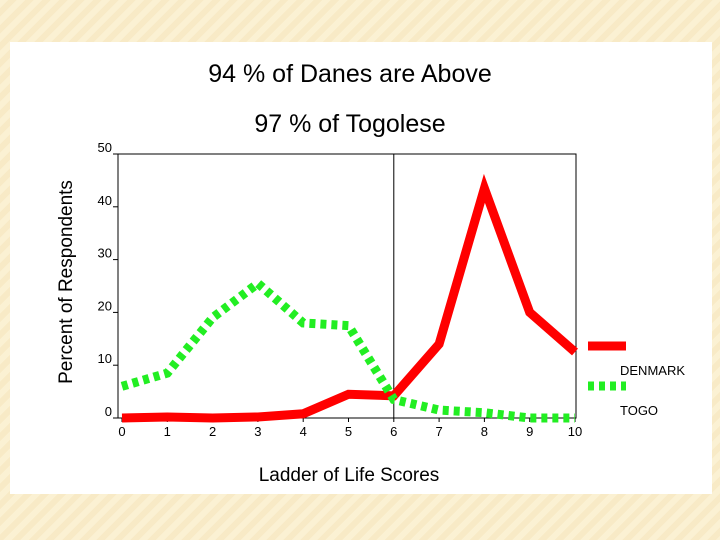 The image size is (720, 540). Describe the element at coordinates (348, 431) in the screenshot. I see `x-tick-label: 5` at that location.